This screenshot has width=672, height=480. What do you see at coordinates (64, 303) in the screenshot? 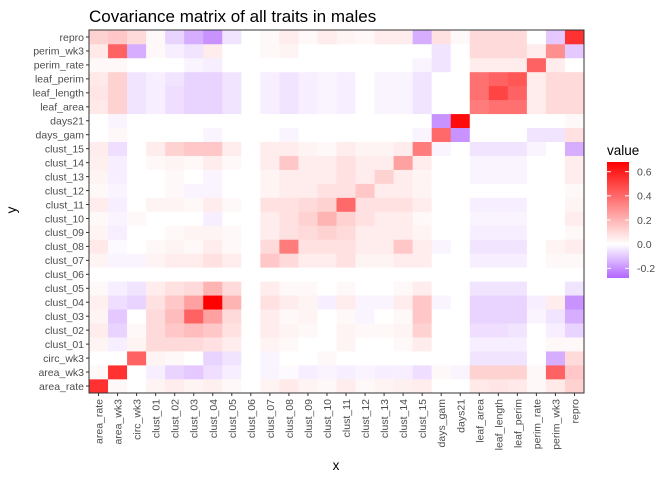
I see `y-tick-label: clust_04` at bounding box center [64, 303].